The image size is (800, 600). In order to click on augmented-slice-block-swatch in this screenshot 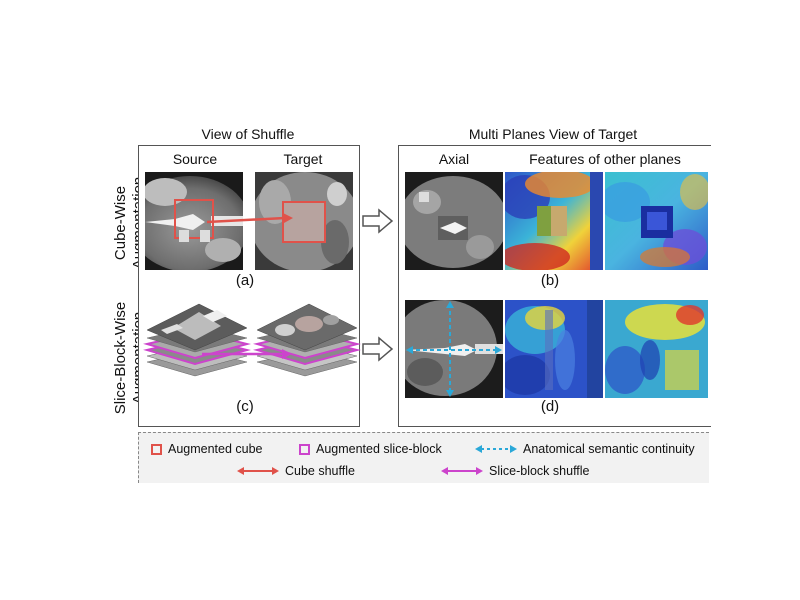, I will do `click(304, 449)`.